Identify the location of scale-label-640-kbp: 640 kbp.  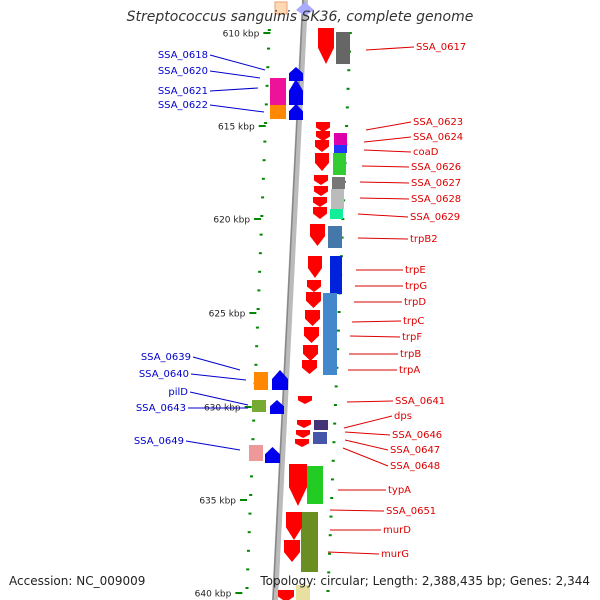
(213, 595).